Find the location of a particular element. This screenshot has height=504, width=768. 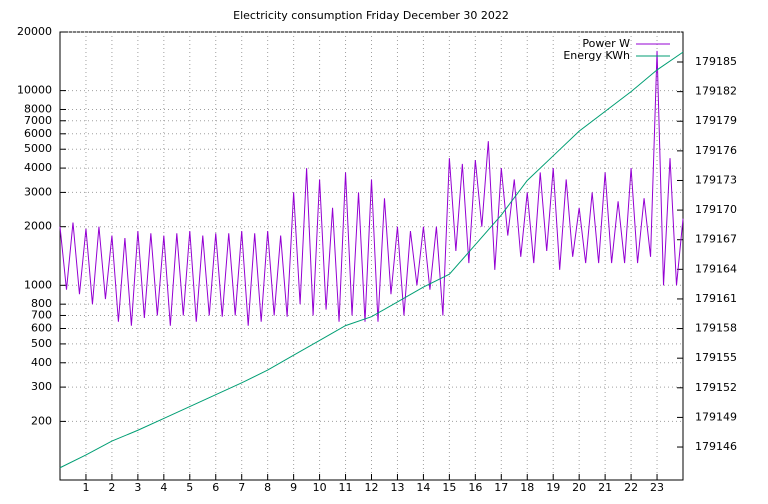

x-tick-label: 19 is located at coordinates (553, 487).